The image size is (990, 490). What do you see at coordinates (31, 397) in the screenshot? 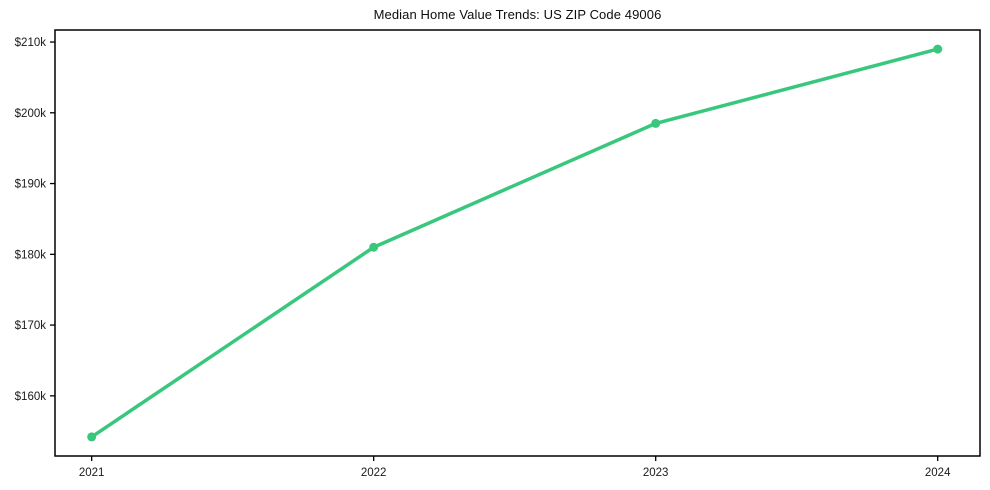
I see `y-axis-tick-label: $160k` at bounding box center [31, 397].